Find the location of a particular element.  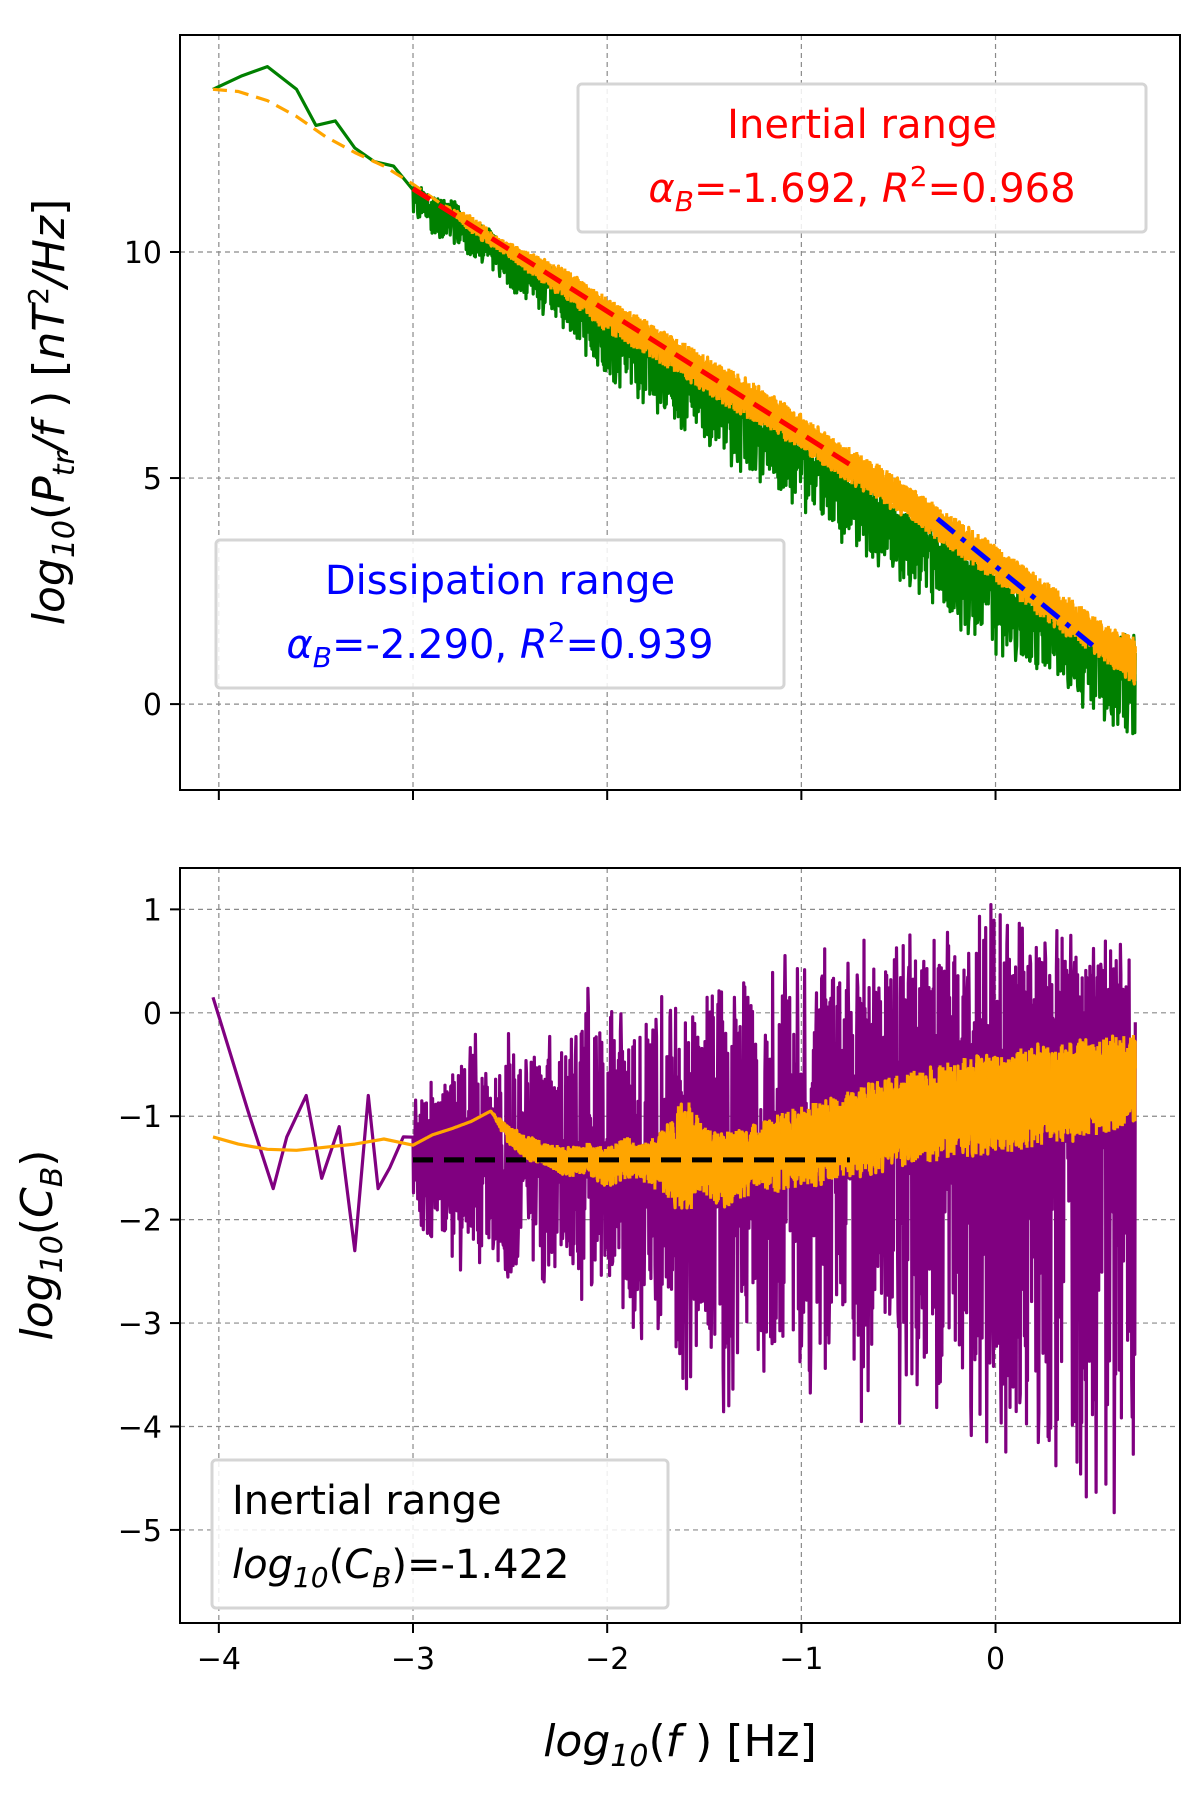

top-y-axis-title: log10(Ptr/f ) [nT2/Hz] is located at coordinates (52, 412).